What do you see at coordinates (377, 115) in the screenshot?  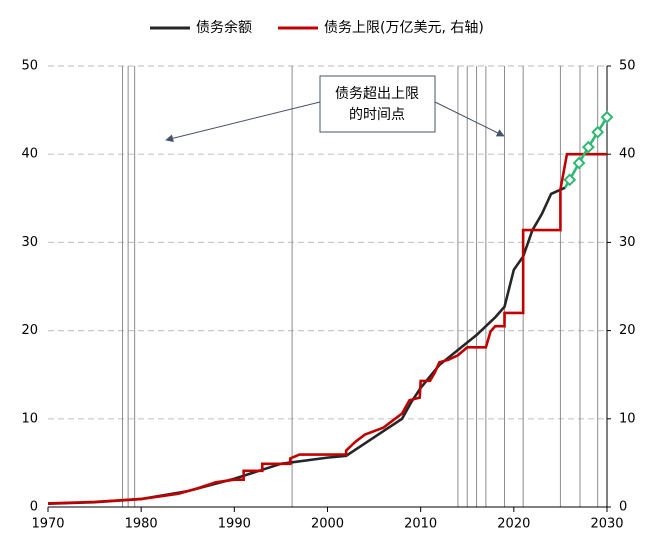 I see `annotation-text: 的时间点` at bounding box center [377, 115].